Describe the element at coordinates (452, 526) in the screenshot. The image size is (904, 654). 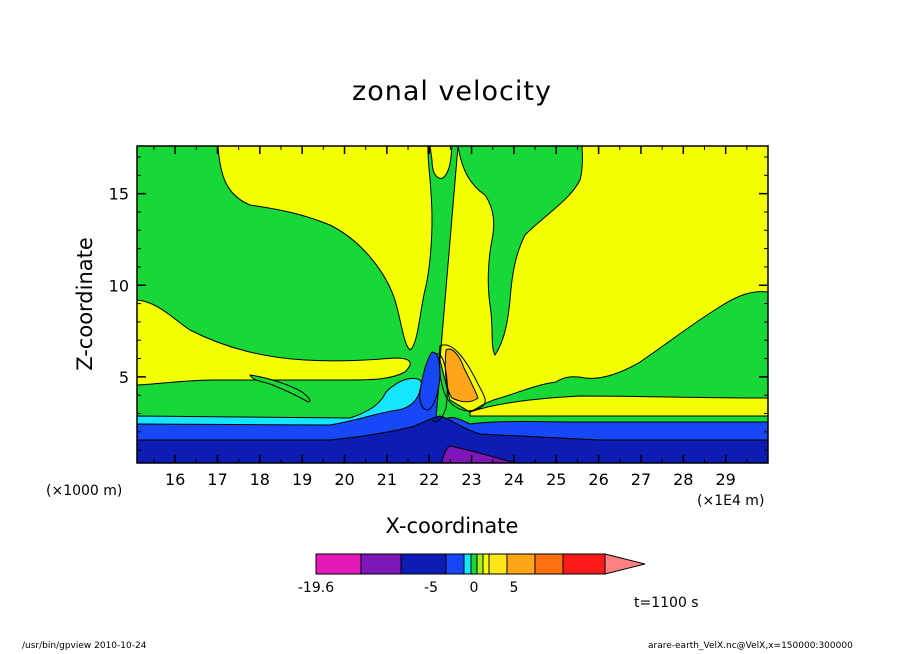
I see `x-axis-label: X-coordinate` at that location.